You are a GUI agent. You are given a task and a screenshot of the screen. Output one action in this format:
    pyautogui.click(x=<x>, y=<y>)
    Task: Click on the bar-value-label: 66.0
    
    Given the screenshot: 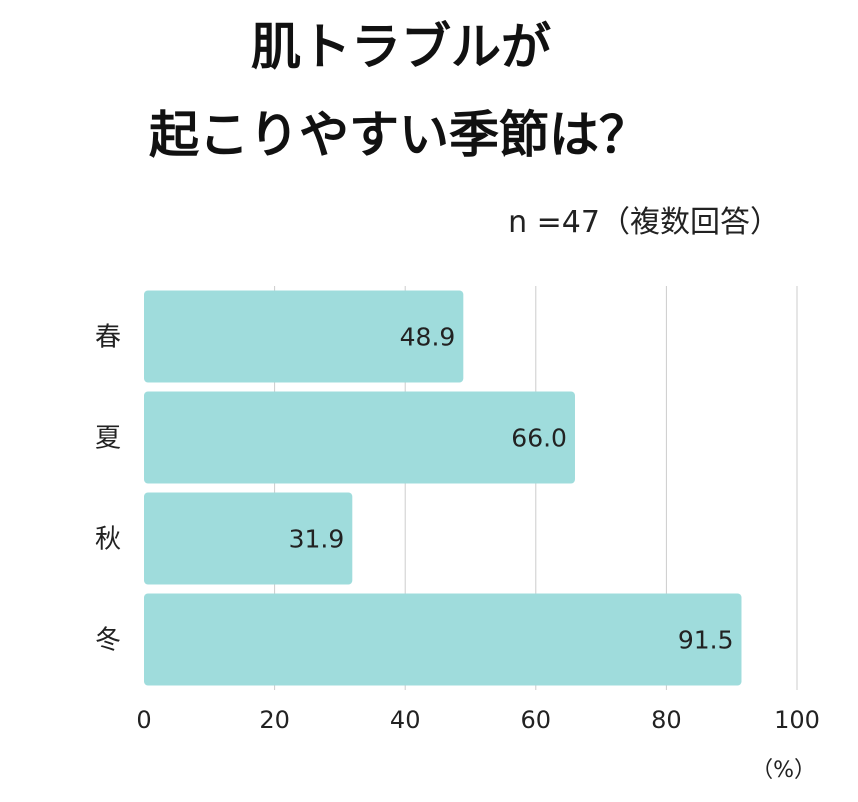 What is the action you would take?
    pyautogui.click(x=539, y=438)
    